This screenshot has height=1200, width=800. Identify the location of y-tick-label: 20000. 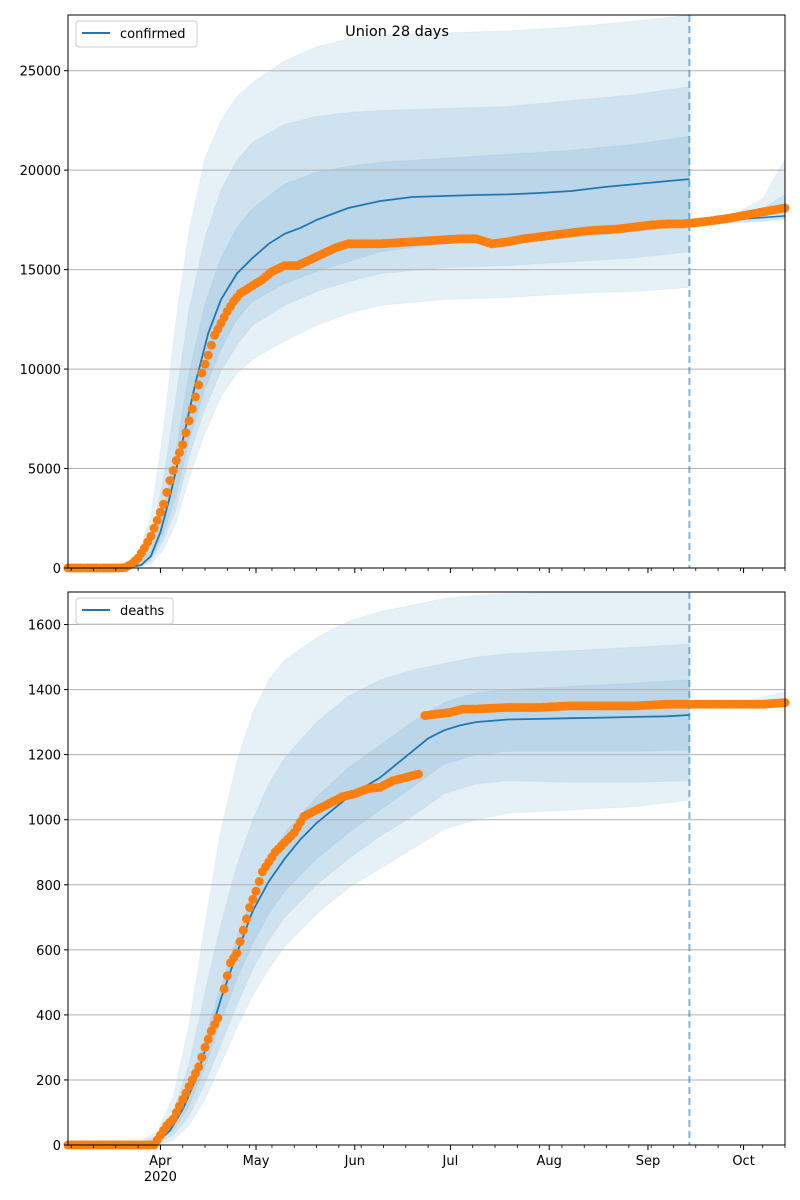
(40, 171).